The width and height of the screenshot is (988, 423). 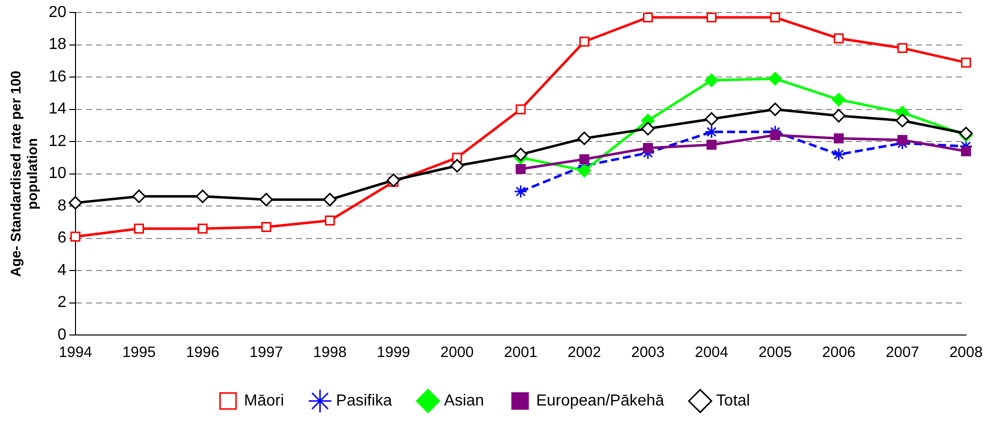 I want to click on x-tick-label: 1997, so click(x=266, y=353).